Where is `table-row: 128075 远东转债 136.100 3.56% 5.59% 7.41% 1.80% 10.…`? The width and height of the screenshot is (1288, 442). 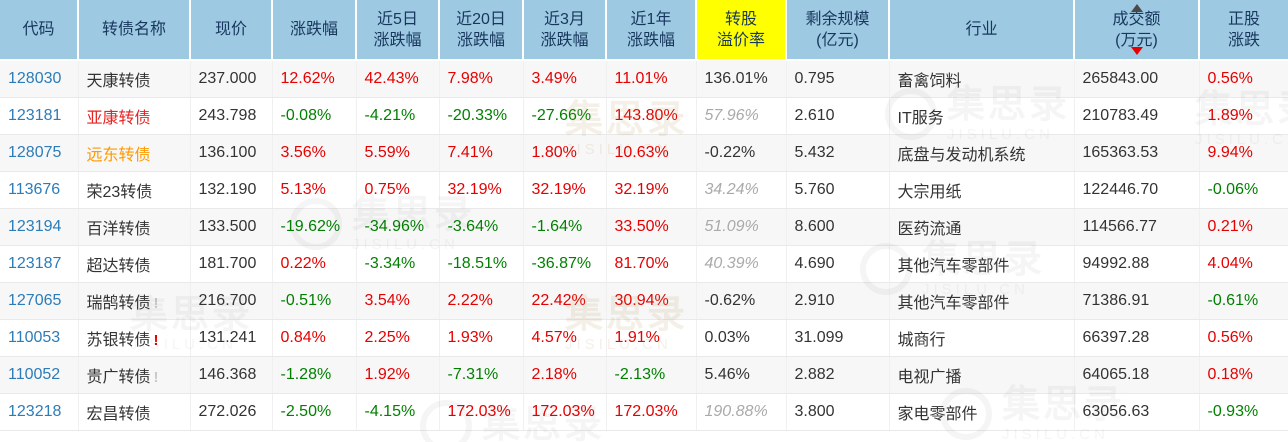
table-row: 128075 远东转债 136.100 3.56% 5.59% 7.41% 1.80% 10.… is located at coordinates (644, 153).